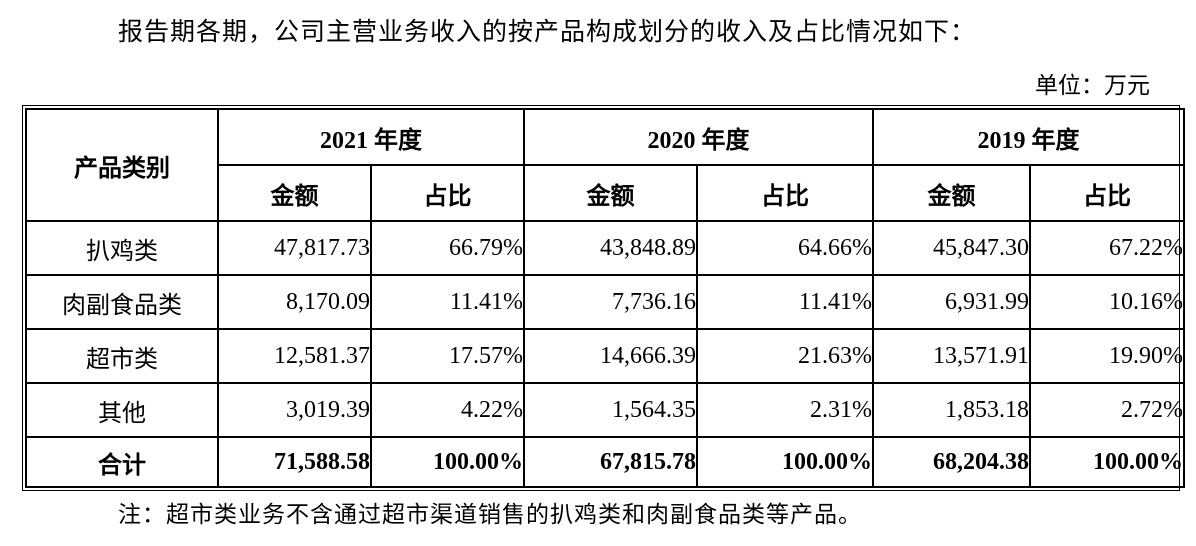  What do you see at coordinates (698, 137) in the screenshot?
I see `year-header-2020: 2020 年度` at bounding box center [698, 137].